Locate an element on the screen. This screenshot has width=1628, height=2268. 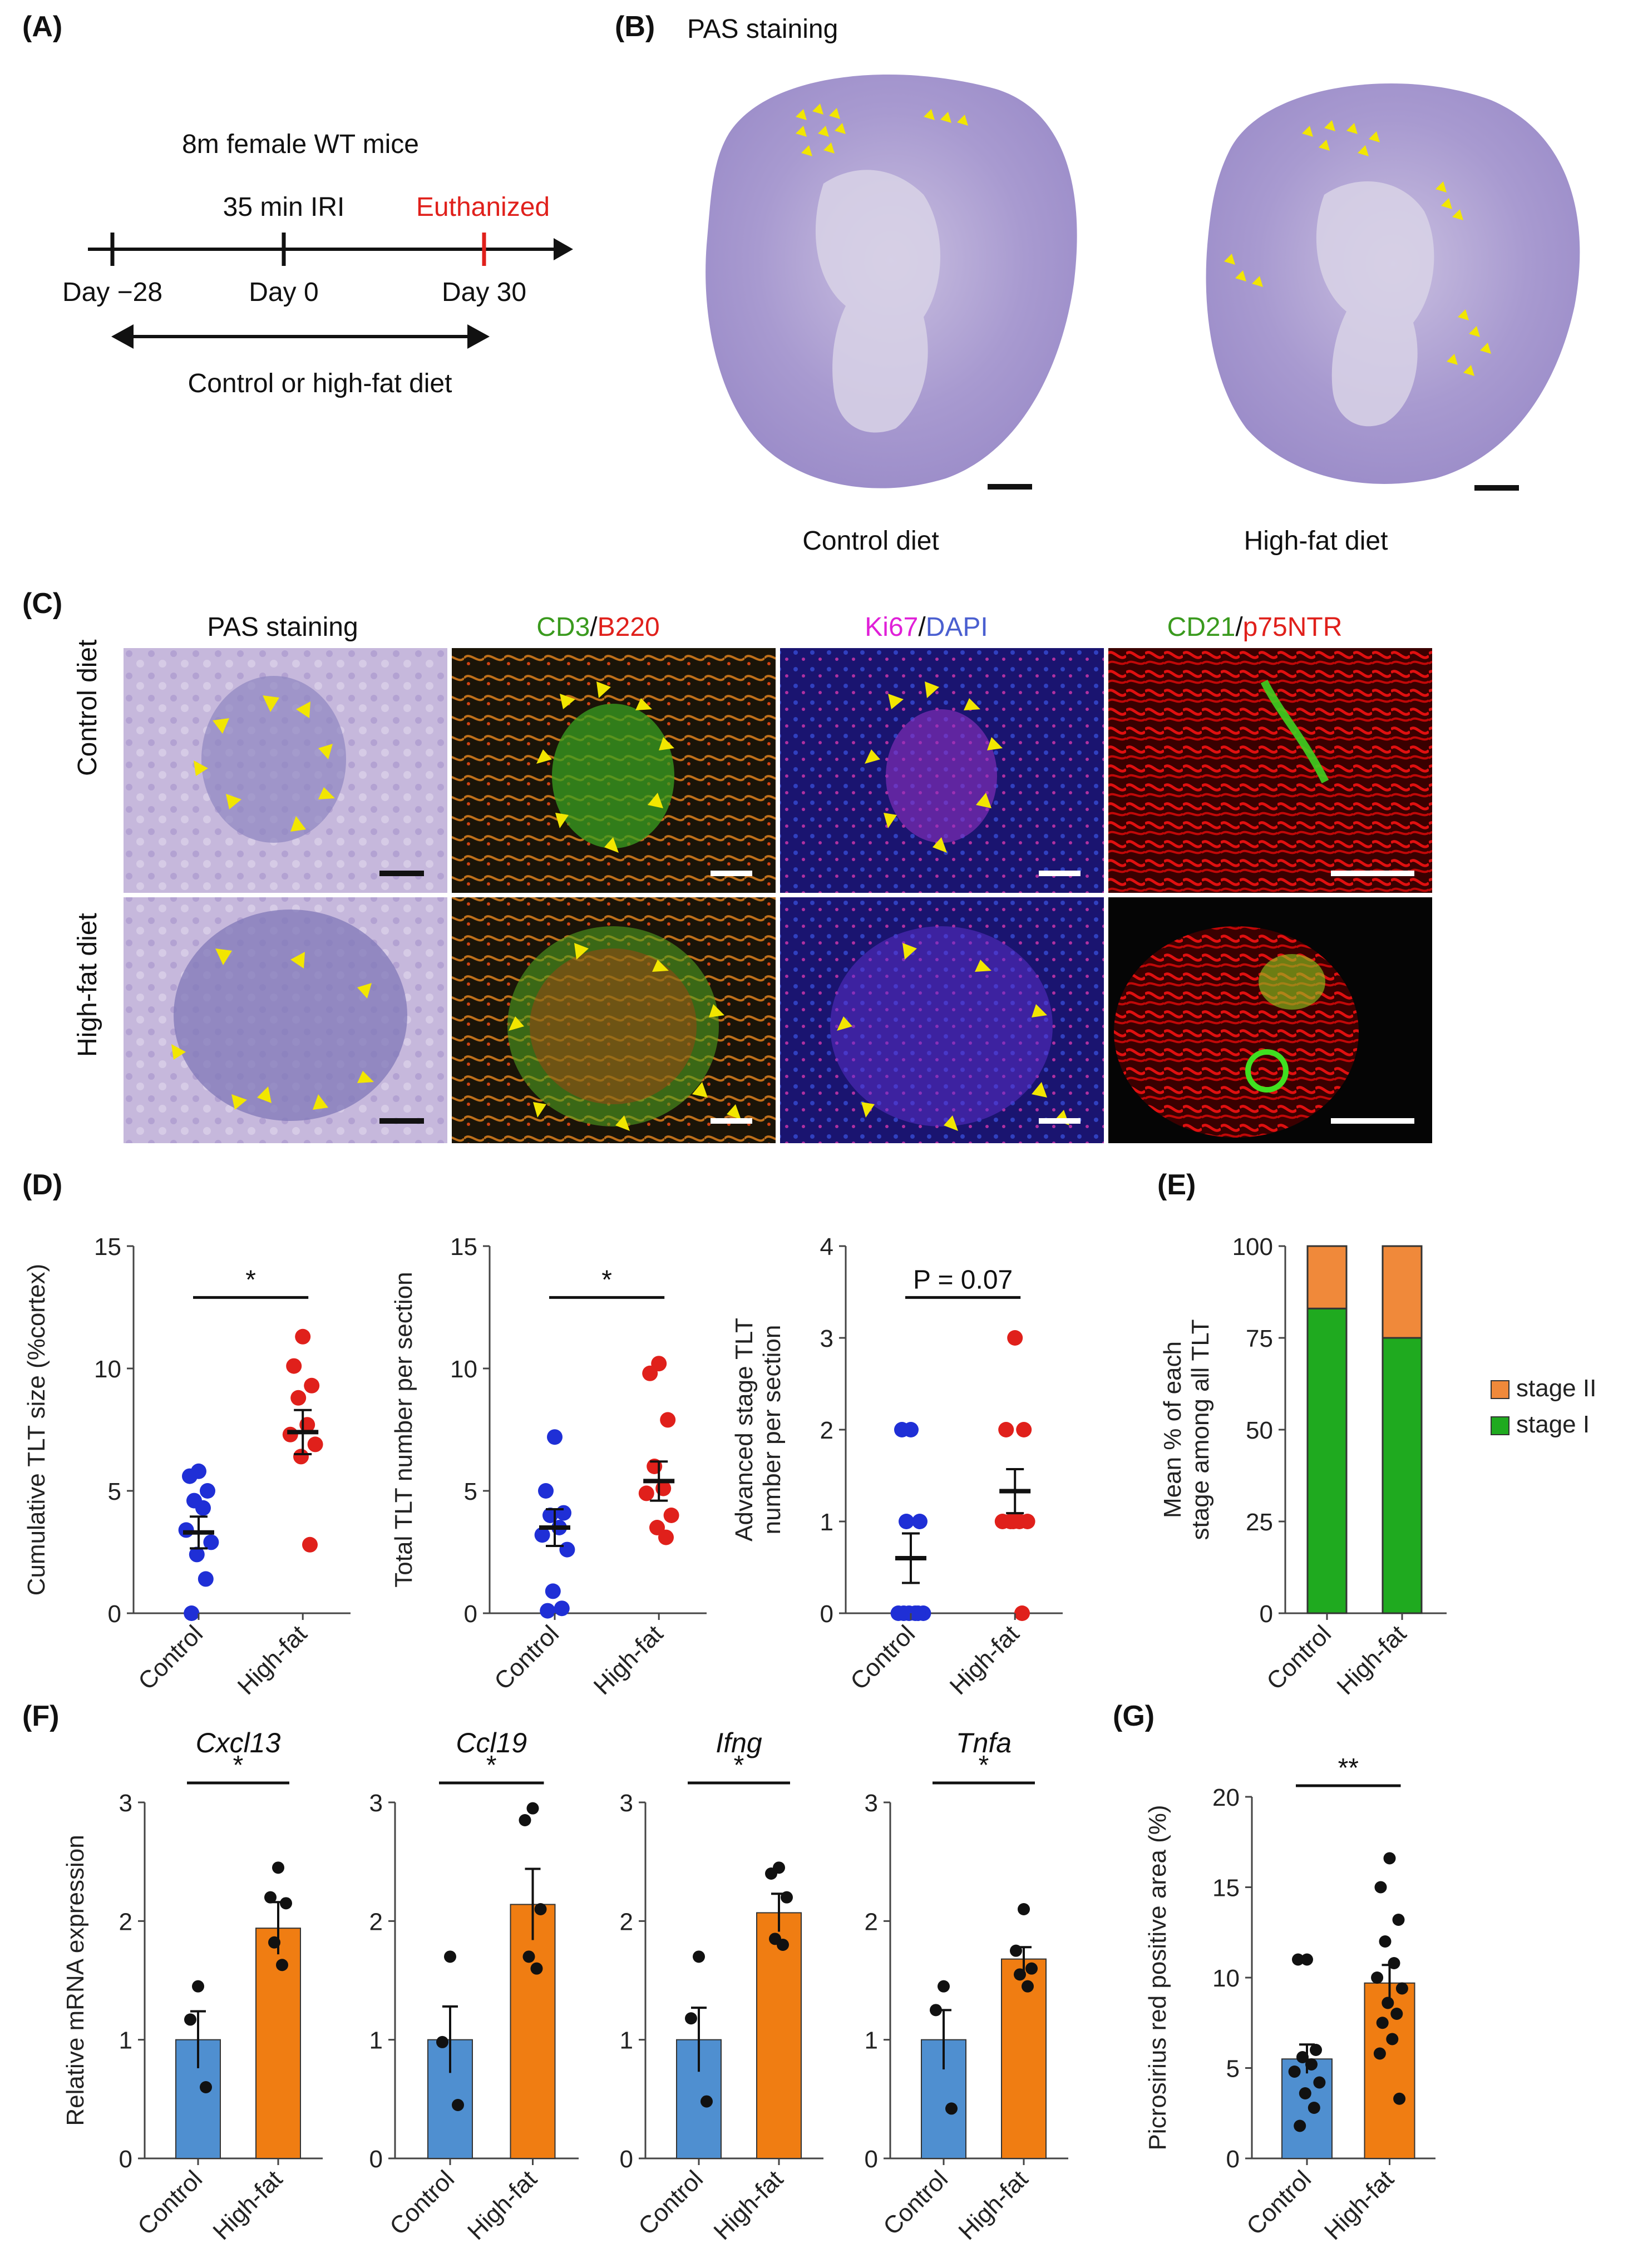
y-axis-label: Cumulative TLT size (%cortex) is located at coordinates (36, 1430).